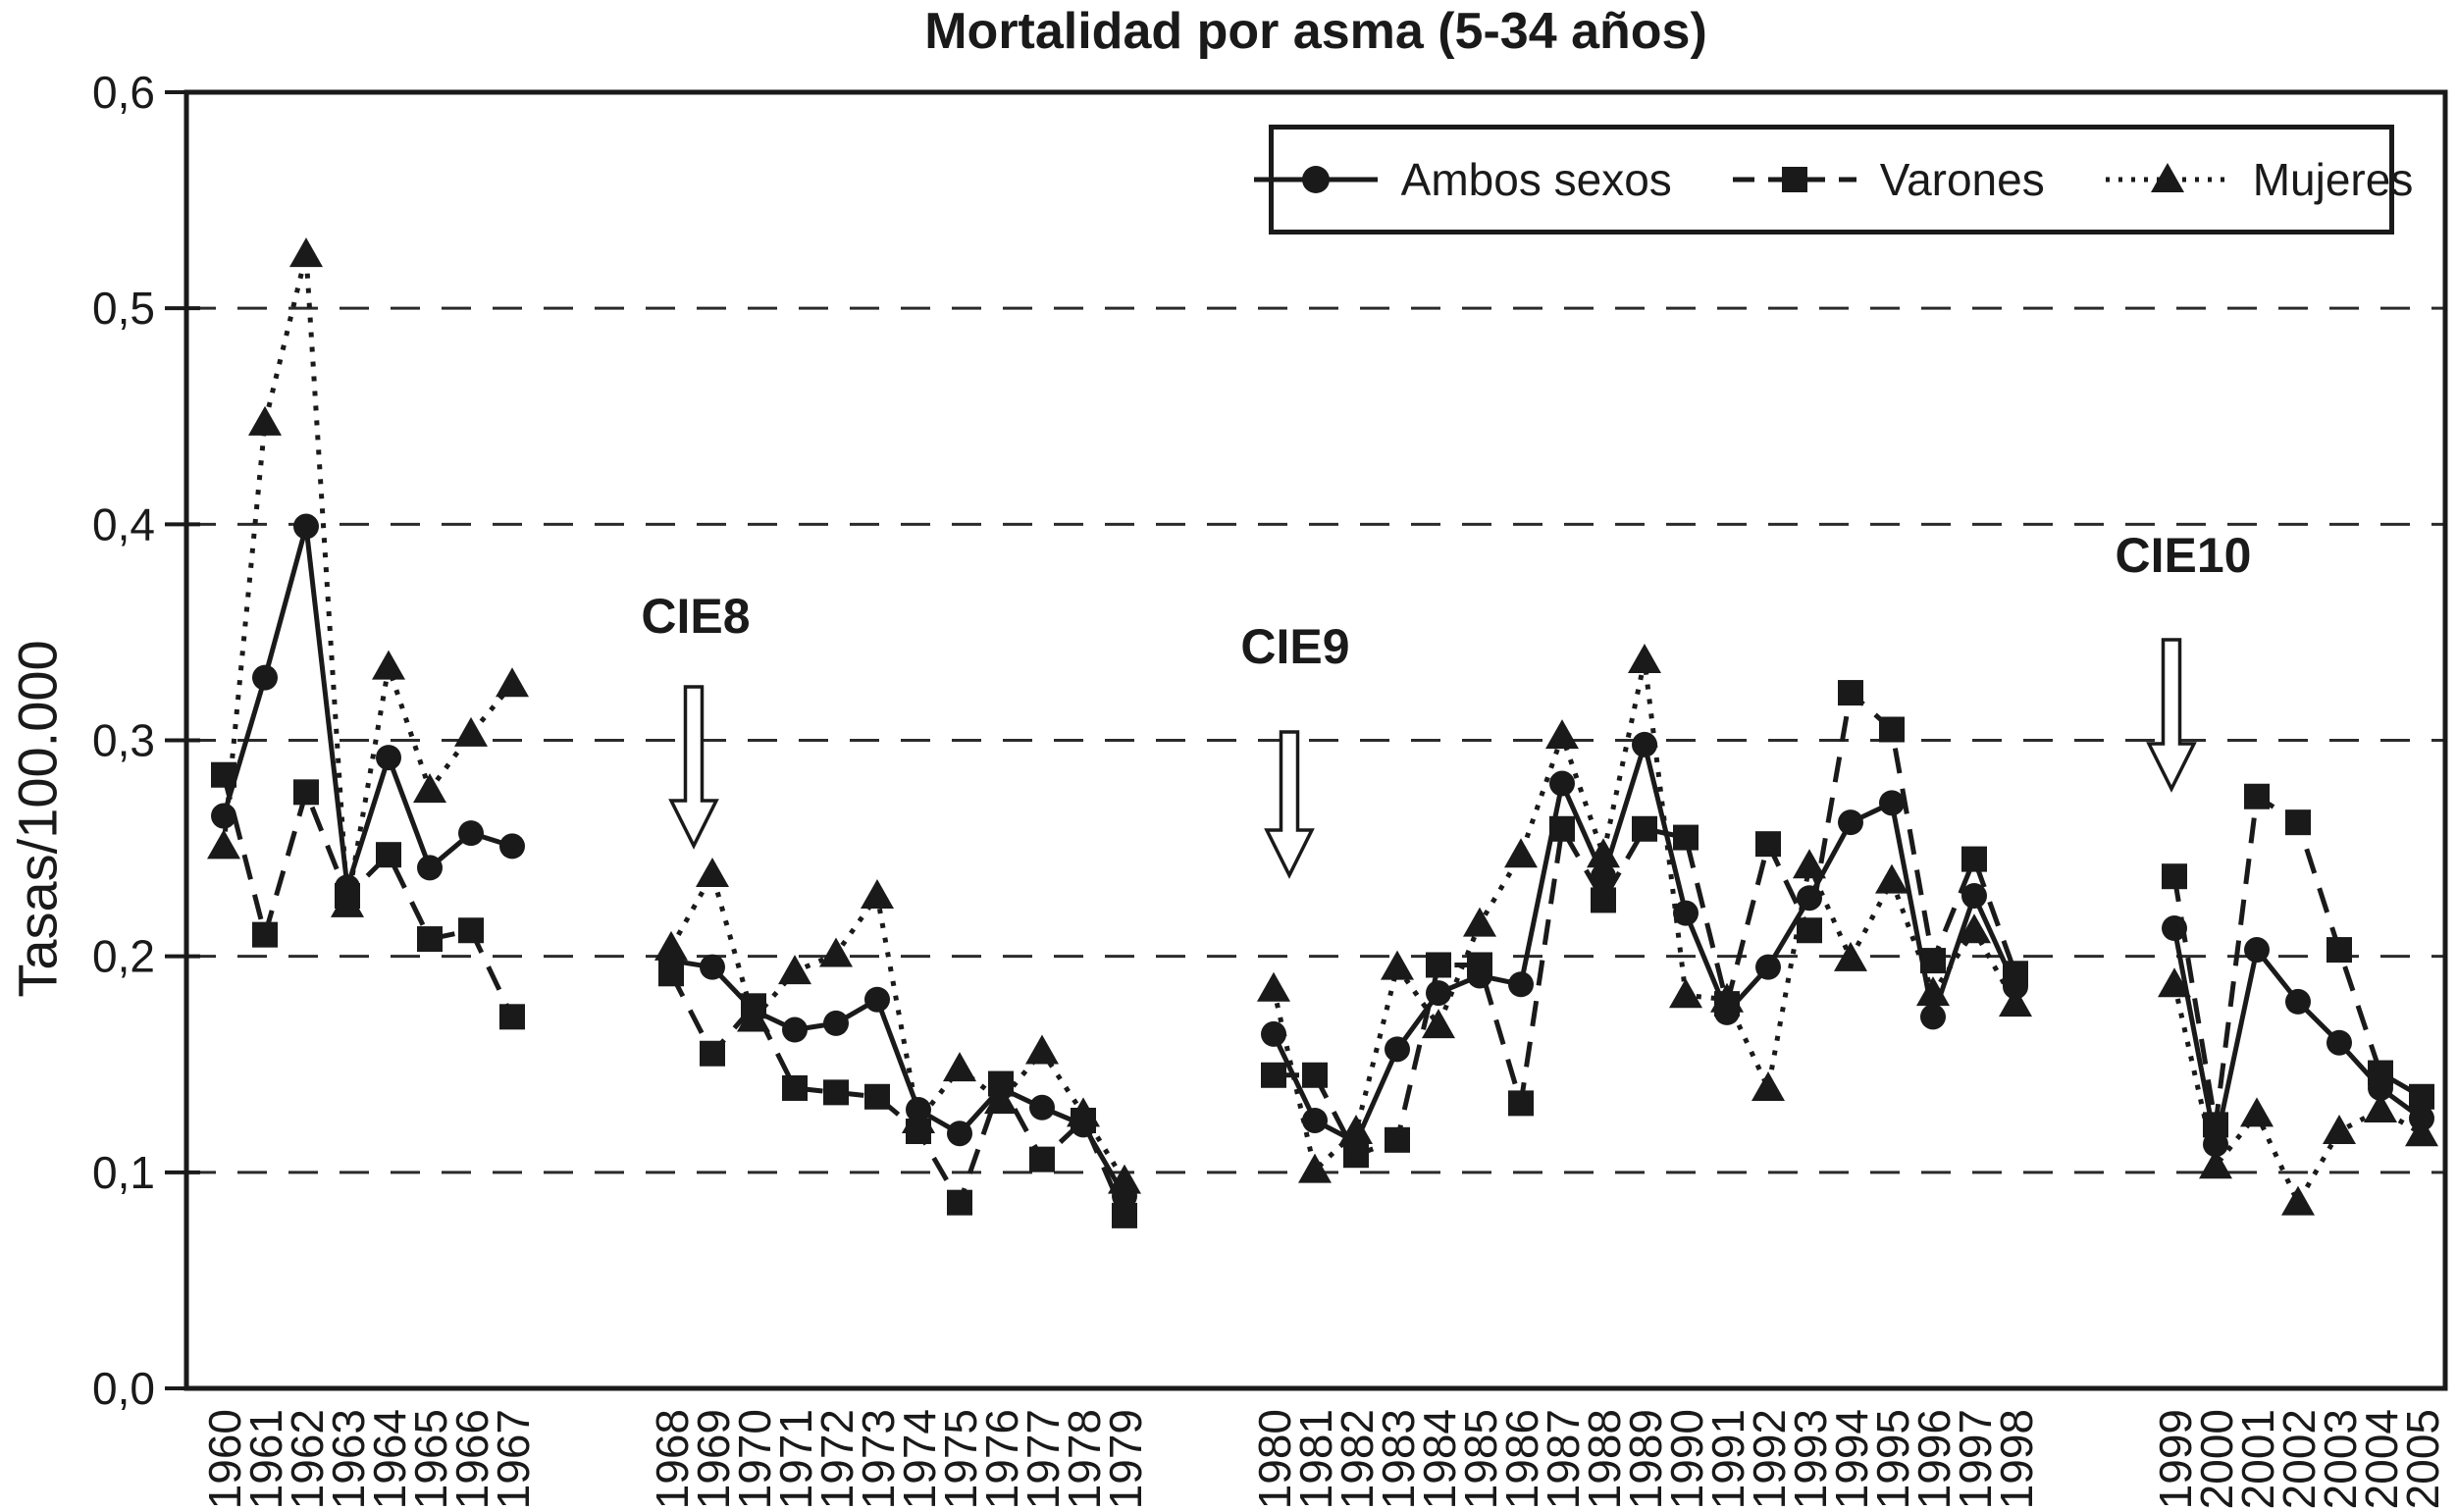 This screenshot has width=2457, height=1512. What do you see at coordinates (1893, 1459) in the screenshot?
I see `x-tick-label: 1995` at bounding box center [1893, 1459].